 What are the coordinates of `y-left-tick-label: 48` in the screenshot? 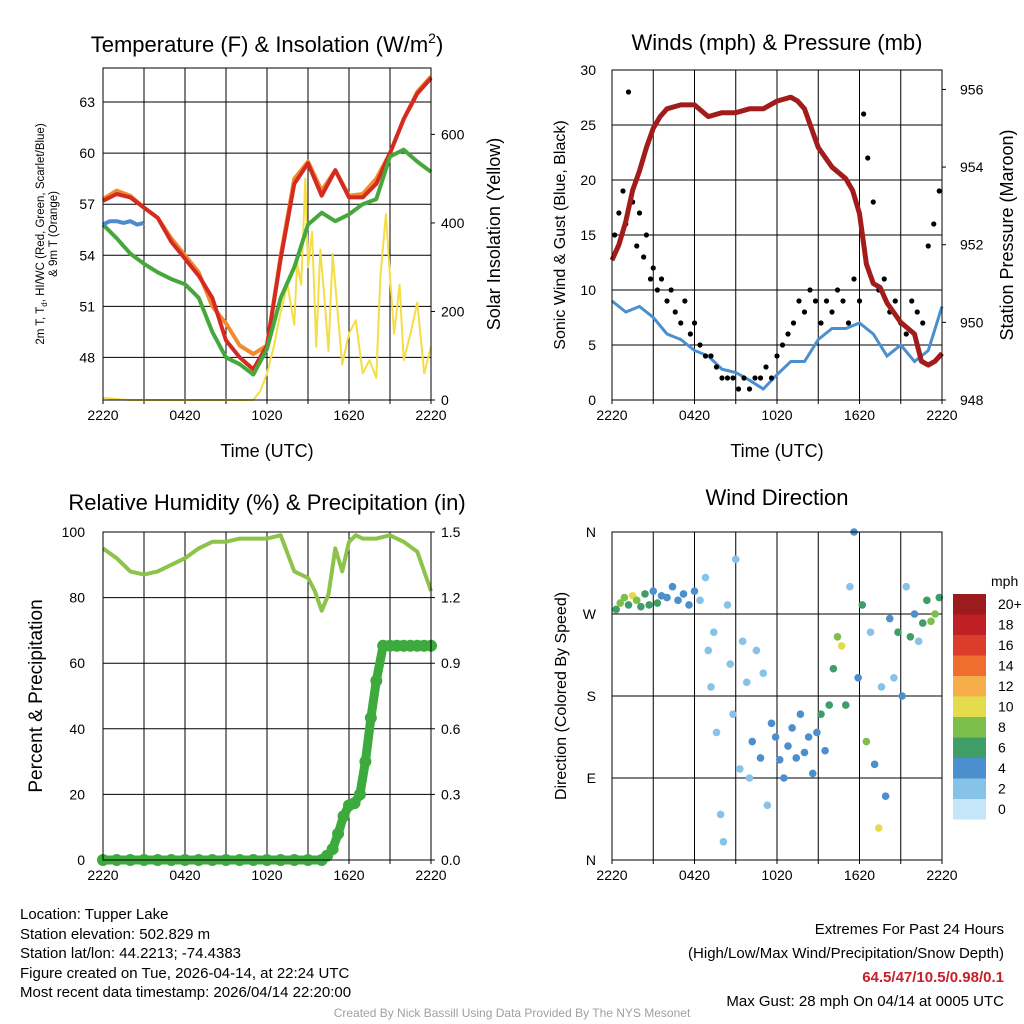 It's located at (87, 357).